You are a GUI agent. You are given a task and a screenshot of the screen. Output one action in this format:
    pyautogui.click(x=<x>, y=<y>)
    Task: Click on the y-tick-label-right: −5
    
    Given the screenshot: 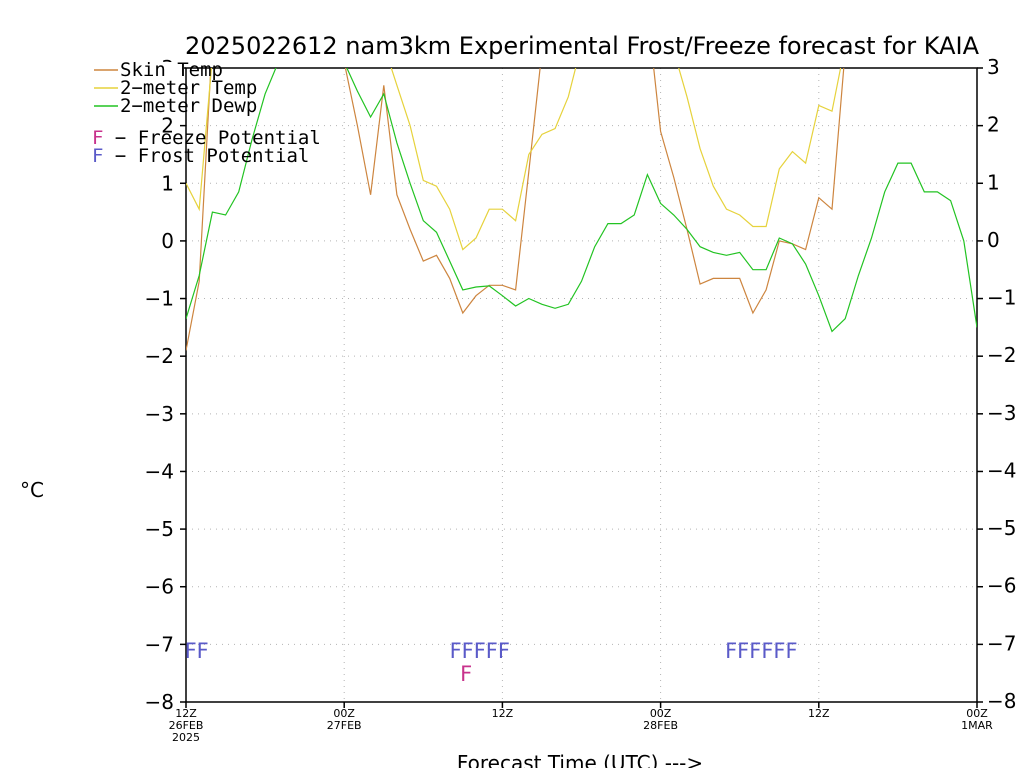 What is the action you would take?
    pyautogui.click(x=1001, y=528)
    